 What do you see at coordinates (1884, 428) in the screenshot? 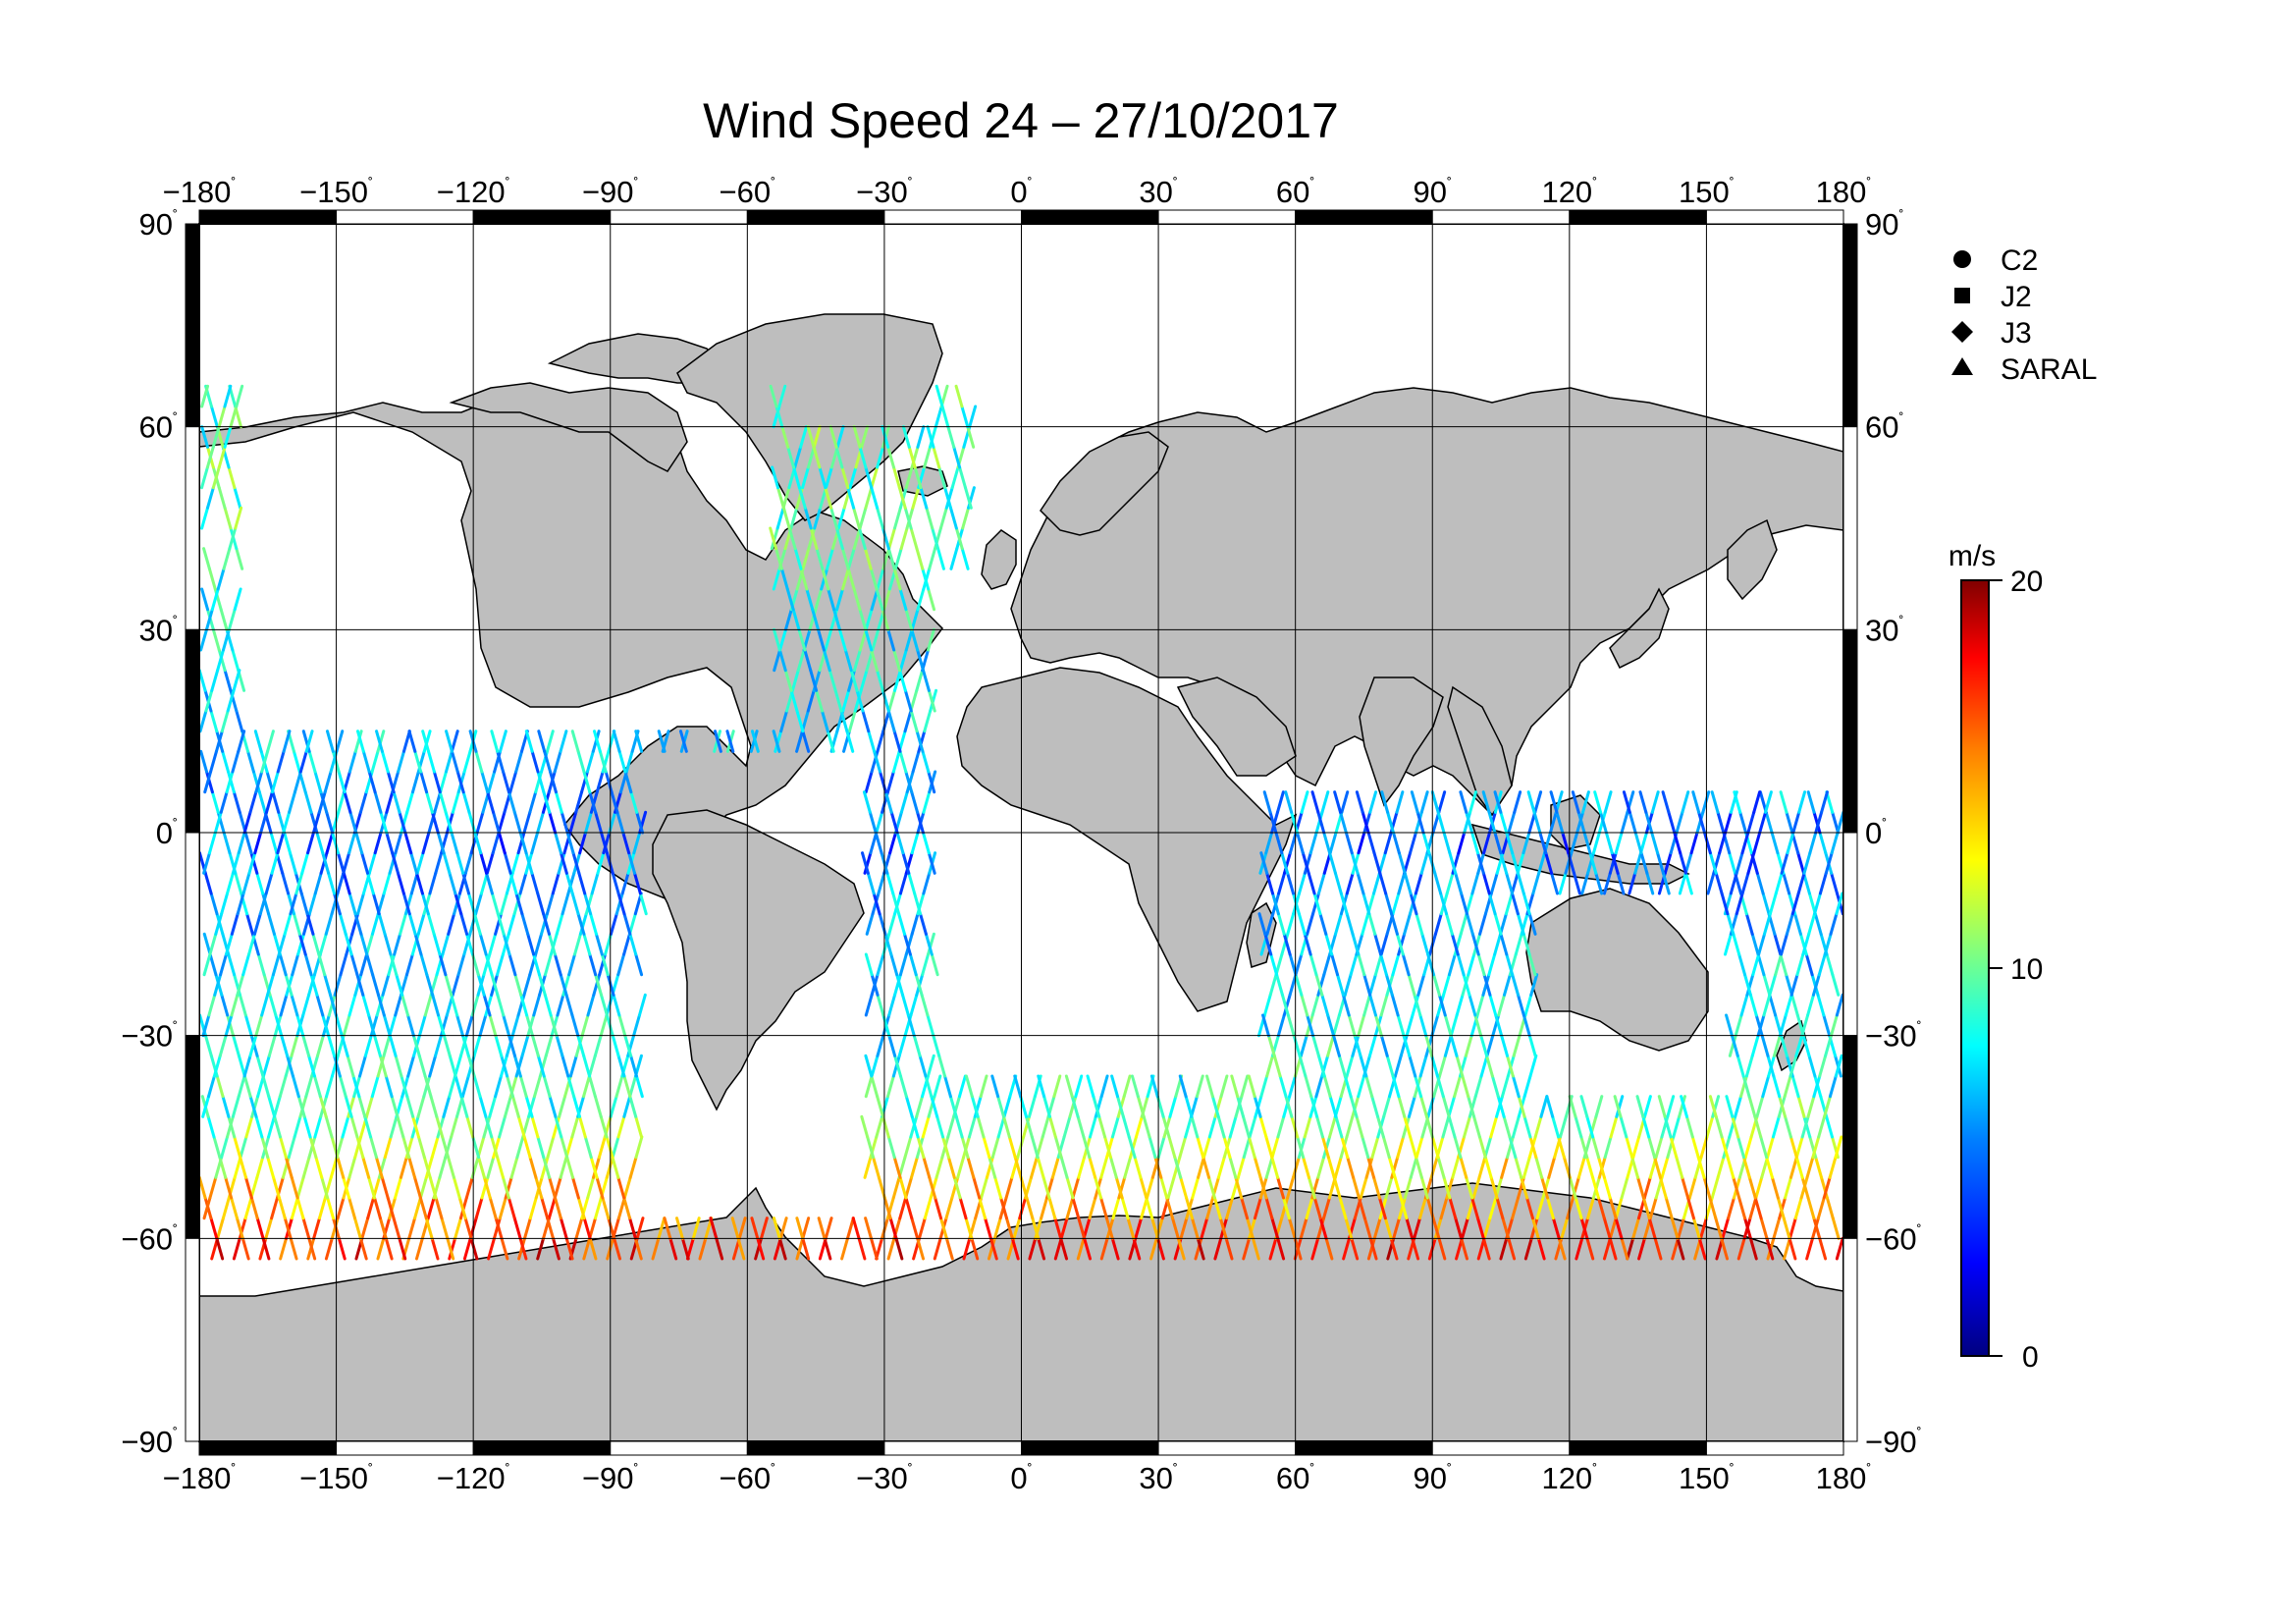
I see `lat-tick-label-right: 60˚` at bounding box center [1884, 428].